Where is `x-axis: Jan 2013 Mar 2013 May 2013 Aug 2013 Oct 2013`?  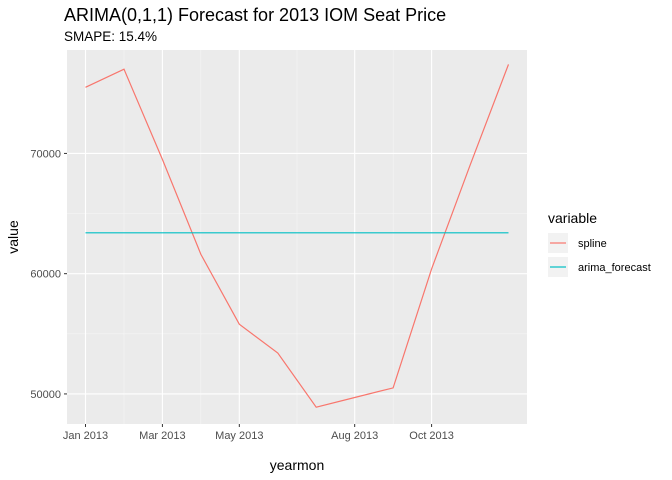 x-axis: Jan 2013 Mar 2013 May 2013 Aug 2013 Oct 2013 is located at coordinates (258, 433).